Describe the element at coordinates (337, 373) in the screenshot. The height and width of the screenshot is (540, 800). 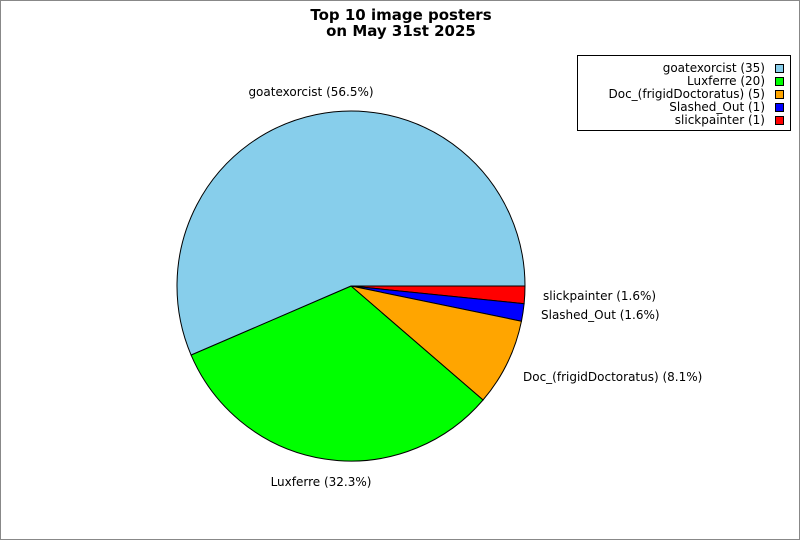
I see `pie-slice-luxferre` at that location.